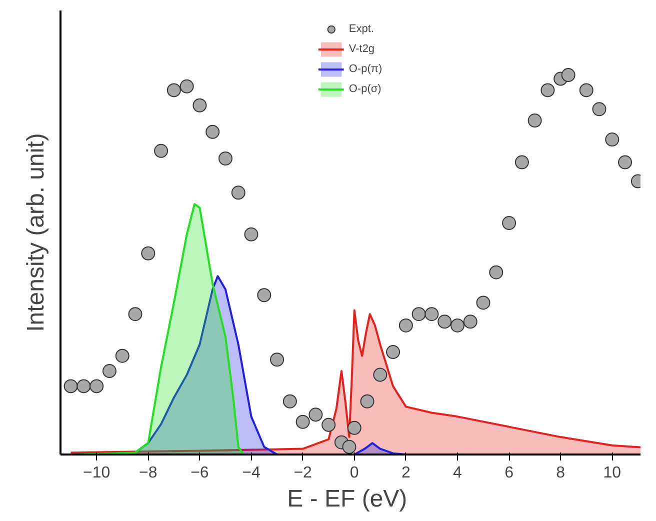 The image size is (656, 521). Describe the element at coordinates (365, 89) in the screenshot. I see `legend-label: O-p(σ)` at that location.